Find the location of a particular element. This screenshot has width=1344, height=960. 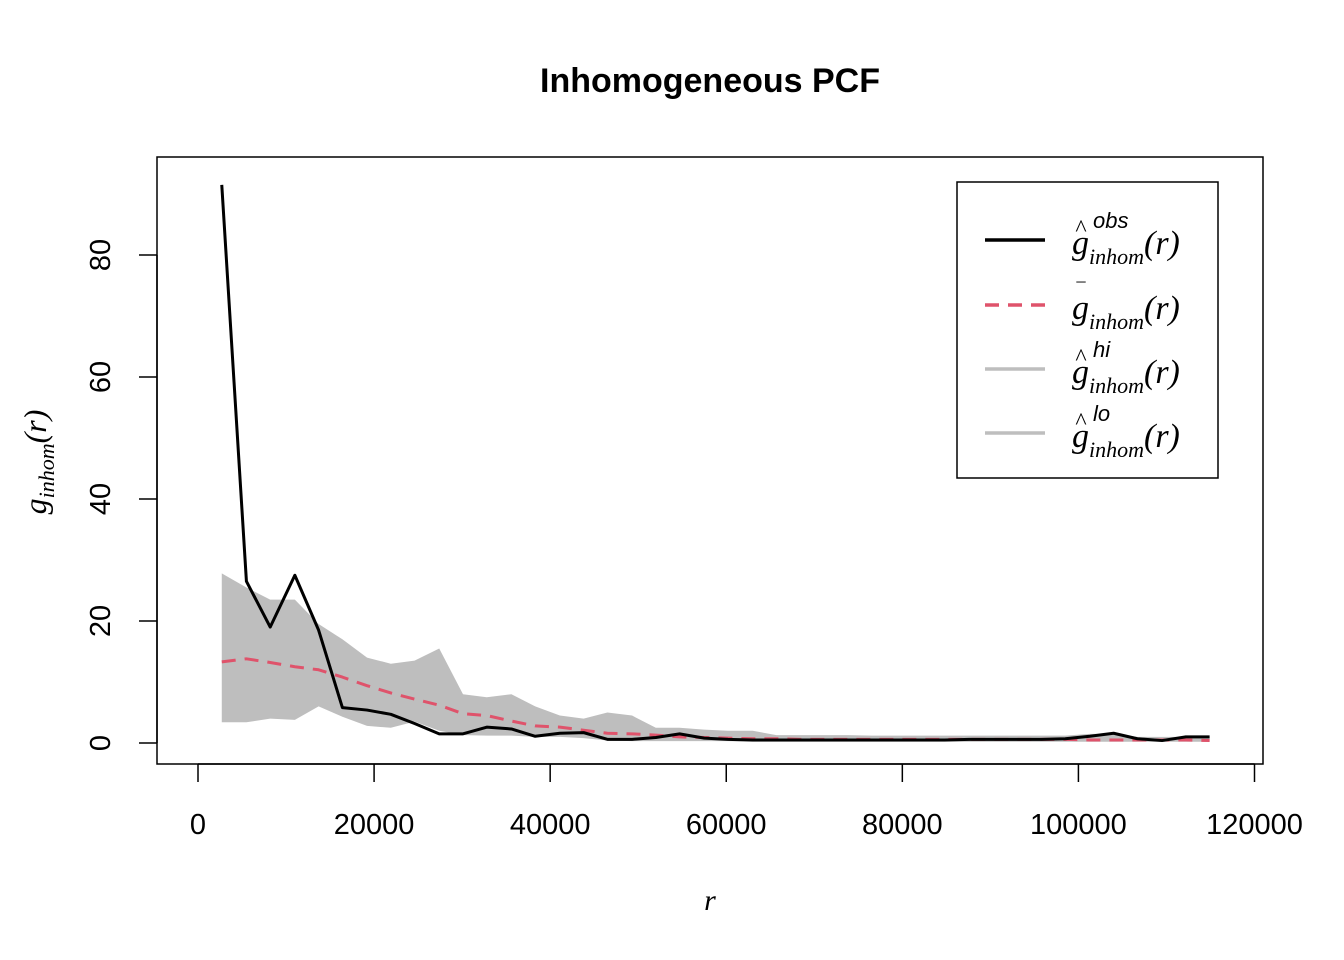

y-tick-label: 80 is located at coordinates (101, 255).